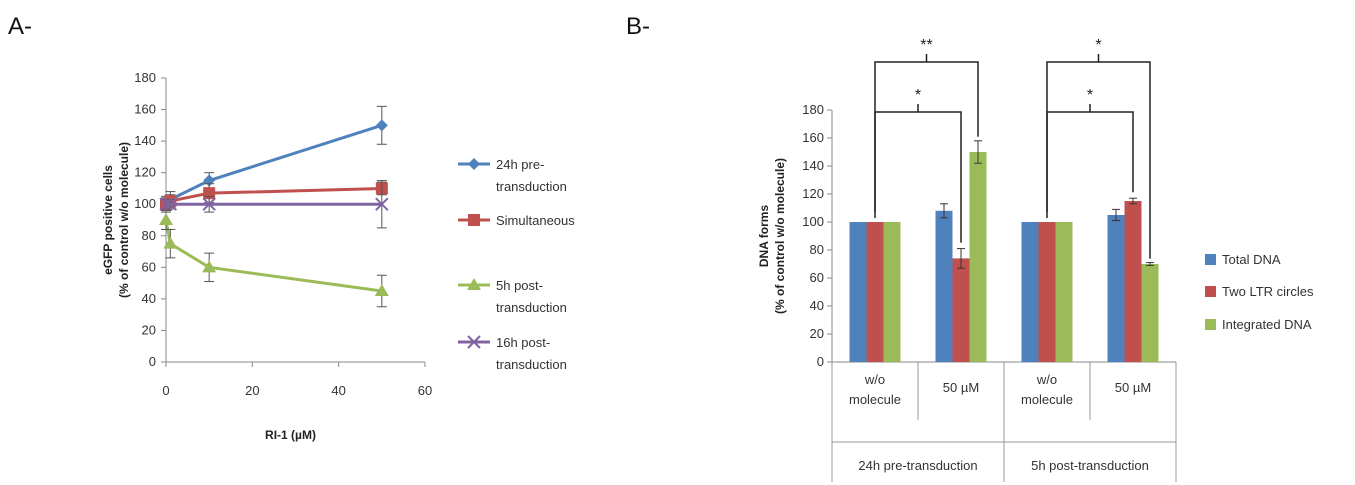 The height and width of the screenshot is (485, 1355). Describe the element at coordinates (252, 390) in the screenshot. I see `x-tick-label: 20` at that location.